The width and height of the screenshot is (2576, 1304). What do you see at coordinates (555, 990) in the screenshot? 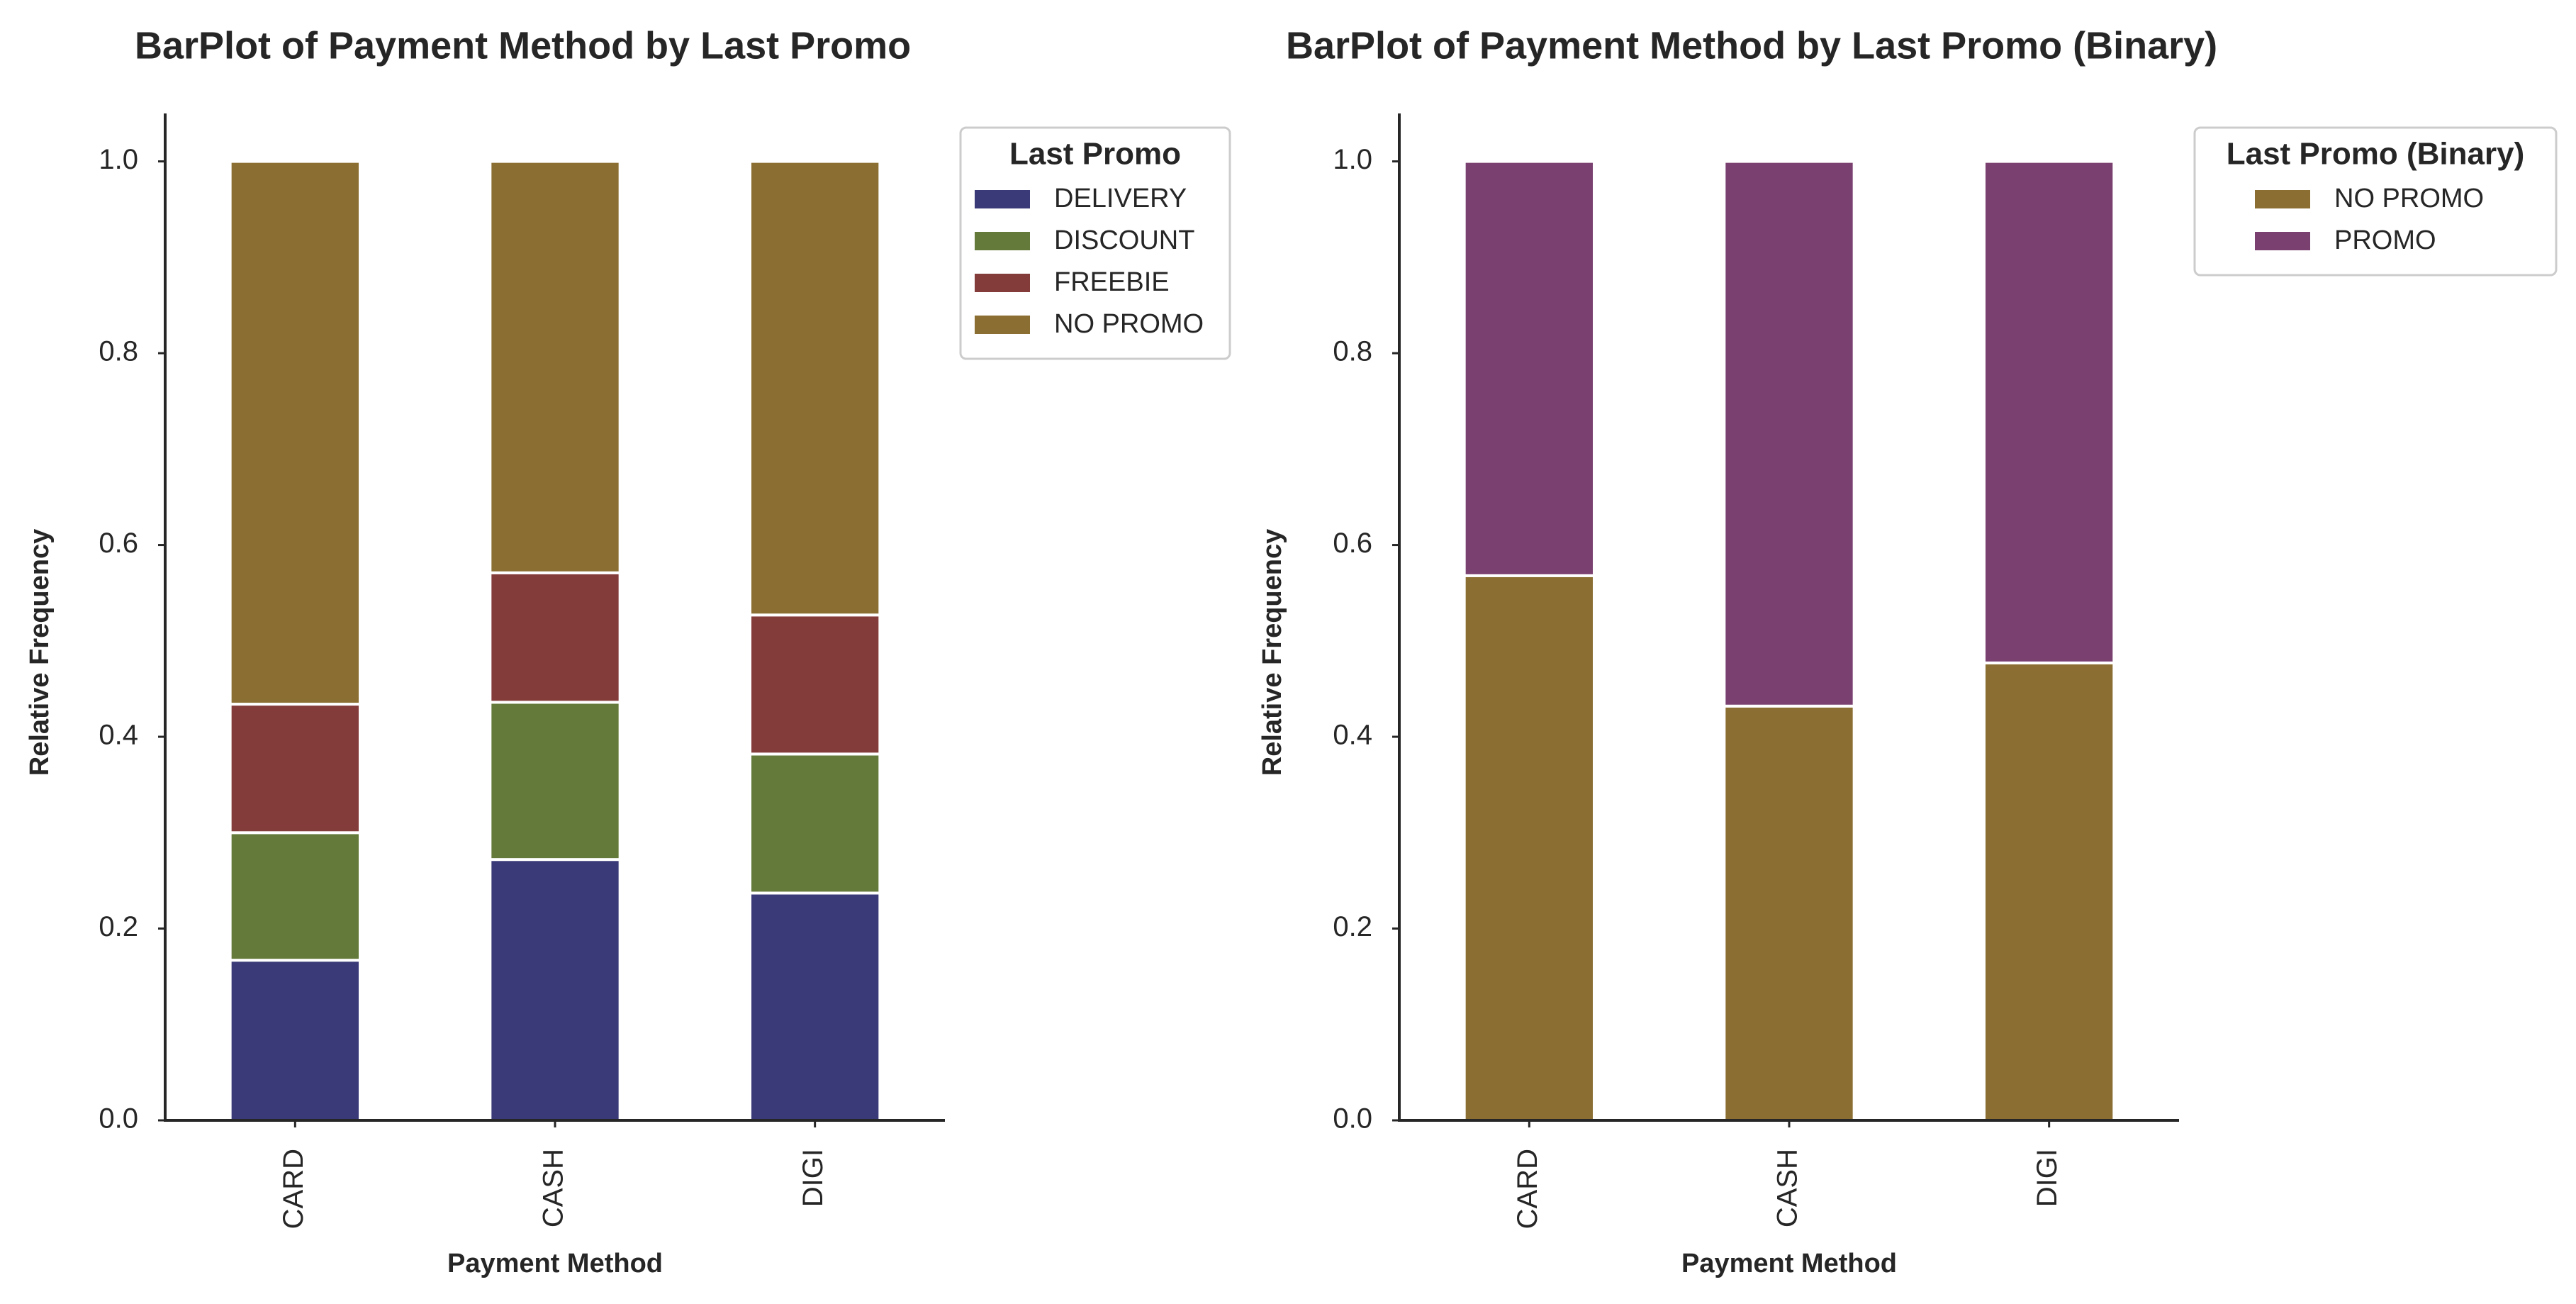
I see `bar-cash-delivery` at bounding box center [555, 990].